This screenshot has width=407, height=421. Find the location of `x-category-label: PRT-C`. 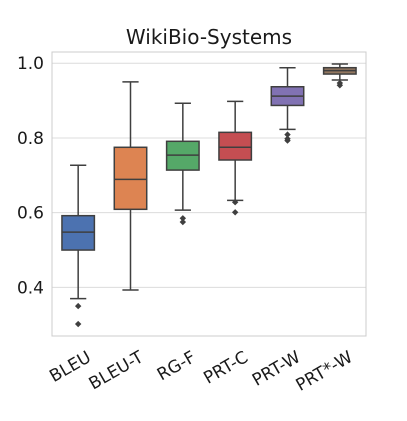

x-category-label: PRT-C is located at coordinates (225, 367).